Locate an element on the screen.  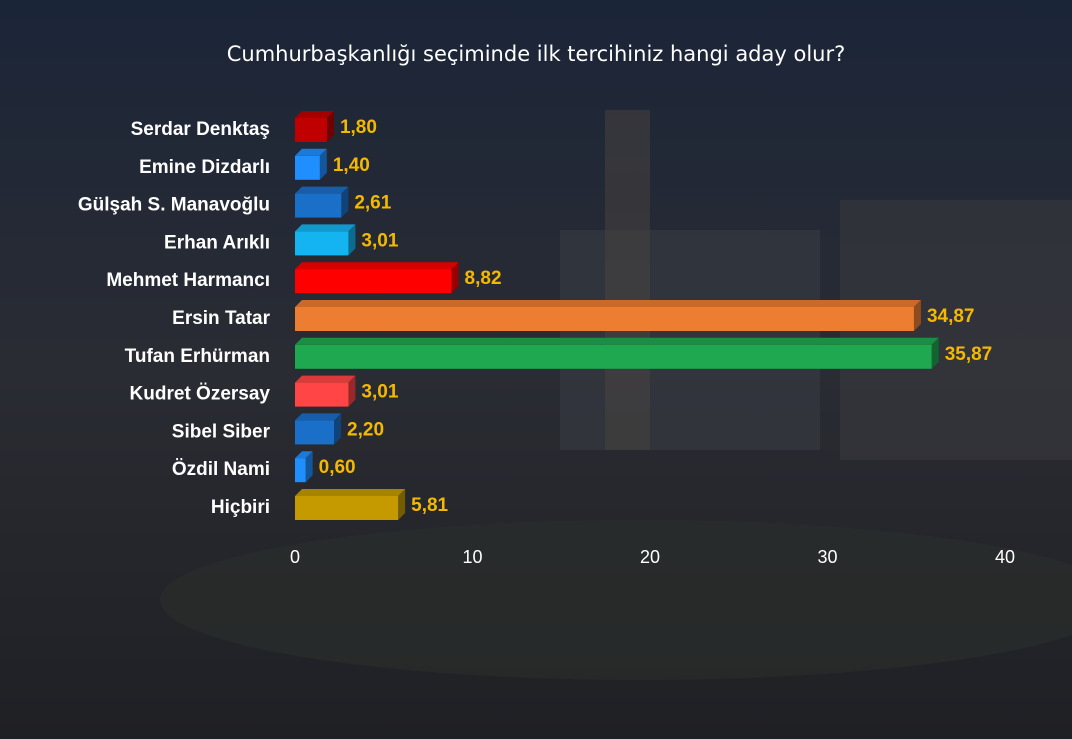
value-label: 0,60 is located at coordinates (337, 467).